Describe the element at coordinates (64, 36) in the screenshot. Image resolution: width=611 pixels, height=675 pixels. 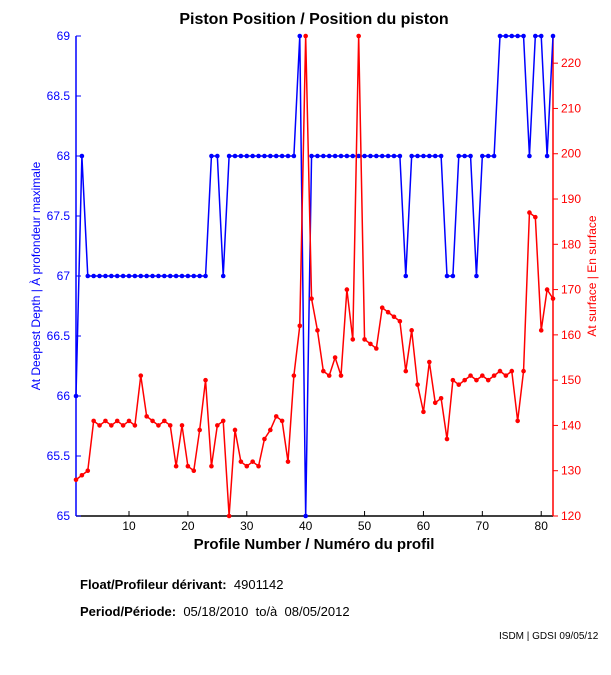
I see `y-left-tick-label: 69` at that location.